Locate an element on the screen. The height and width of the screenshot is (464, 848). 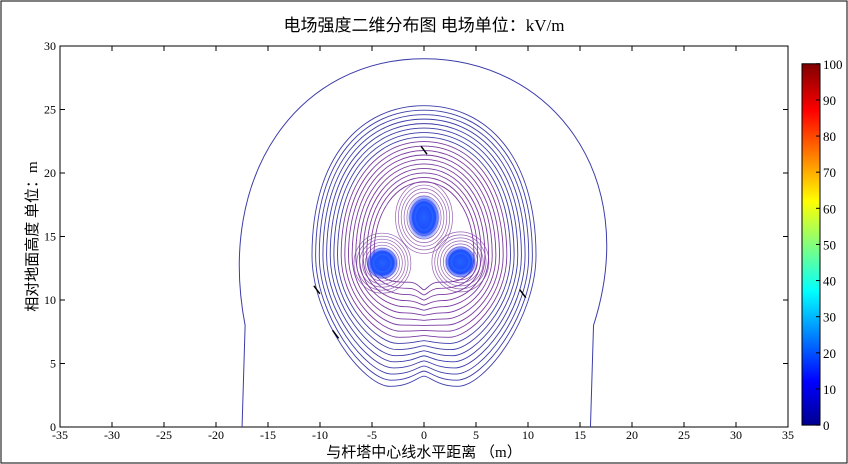
colorbar-tick-label: 10 is located at coordinates (829, 389).